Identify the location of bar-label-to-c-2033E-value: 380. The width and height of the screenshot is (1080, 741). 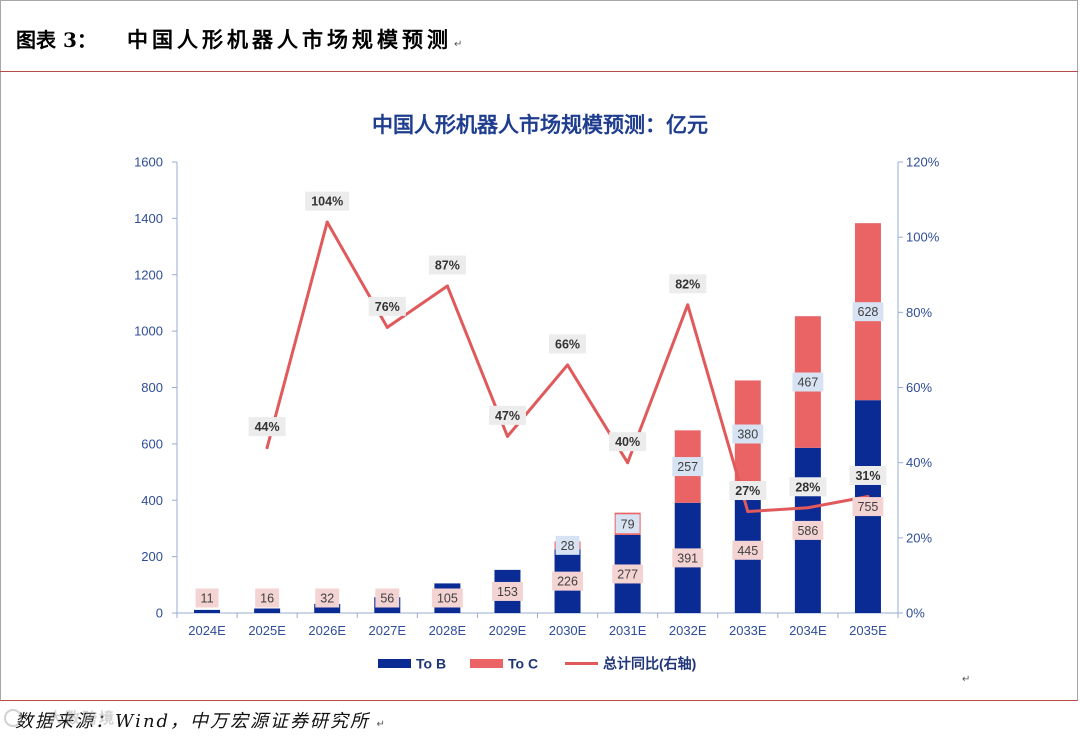
(747, 435).